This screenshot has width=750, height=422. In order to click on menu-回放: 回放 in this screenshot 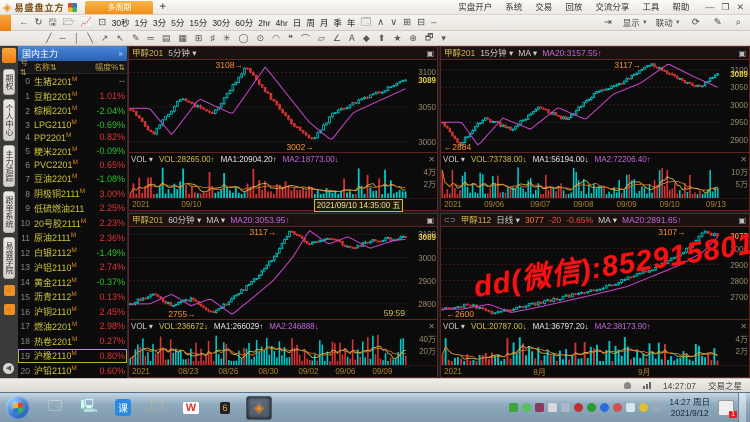, I will do `click(574, 7)`.